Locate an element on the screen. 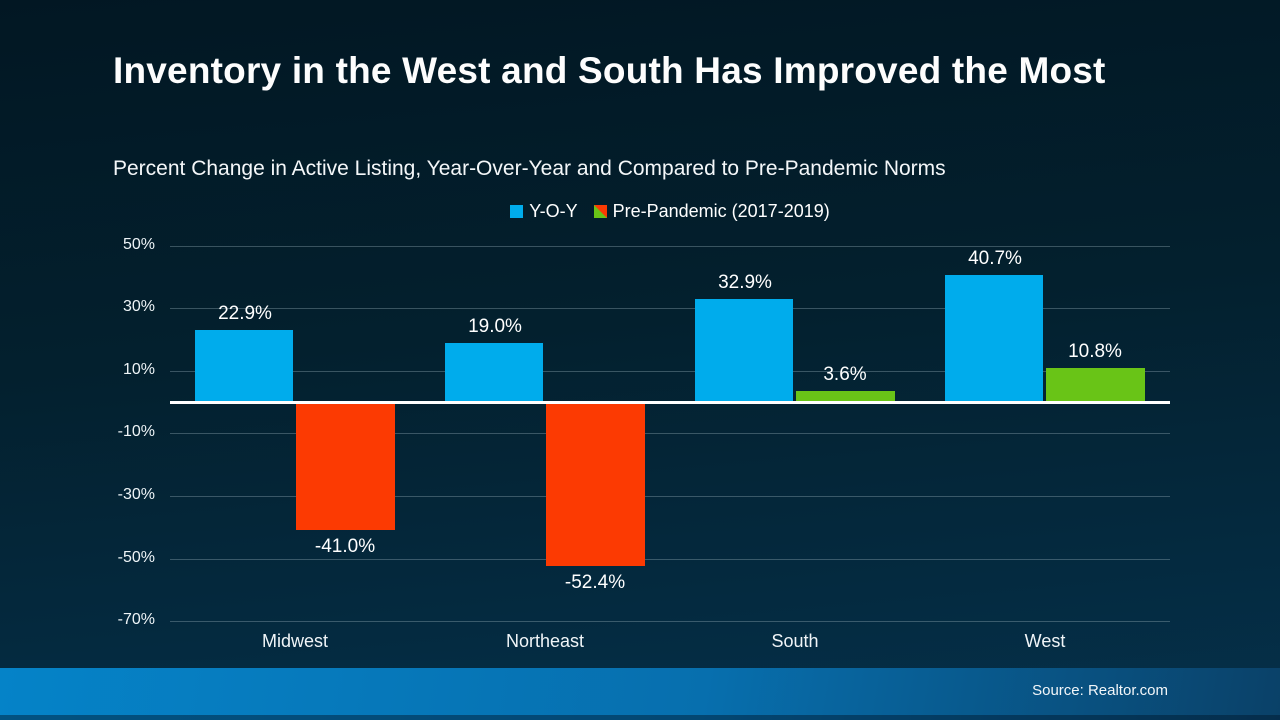 This screenshot has width=1280, height=720. legend-label-prepandemic: Pre-Pandemic (2017-2019) is located at coordinates (721, 211).